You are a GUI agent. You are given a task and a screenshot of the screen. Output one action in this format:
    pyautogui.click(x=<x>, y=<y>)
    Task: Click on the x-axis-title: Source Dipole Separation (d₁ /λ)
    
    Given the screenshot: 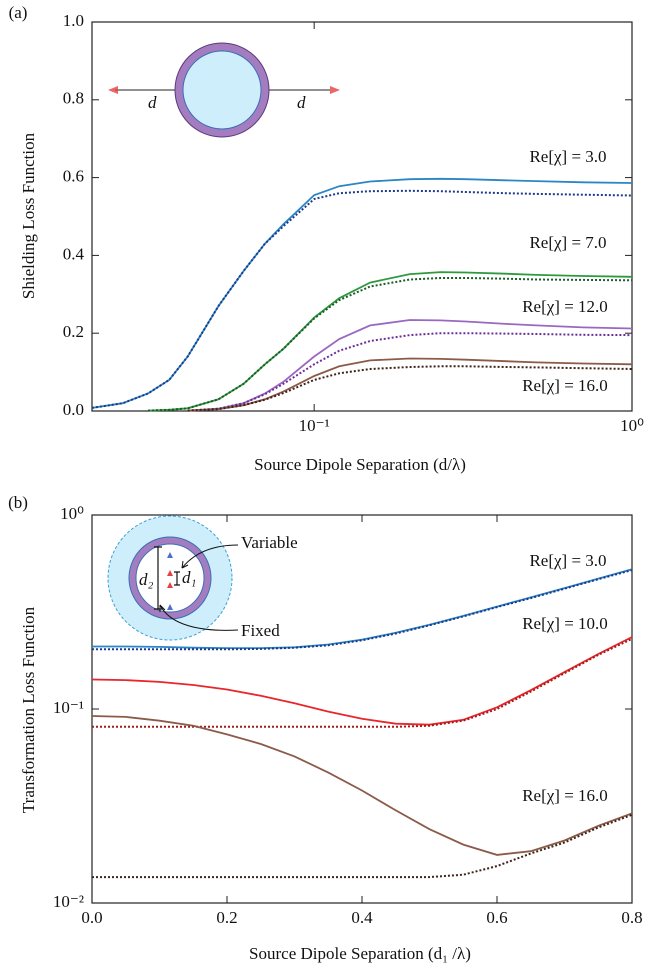 What is the action you would take?
    pyautogui.click(x=360, y=953)
    